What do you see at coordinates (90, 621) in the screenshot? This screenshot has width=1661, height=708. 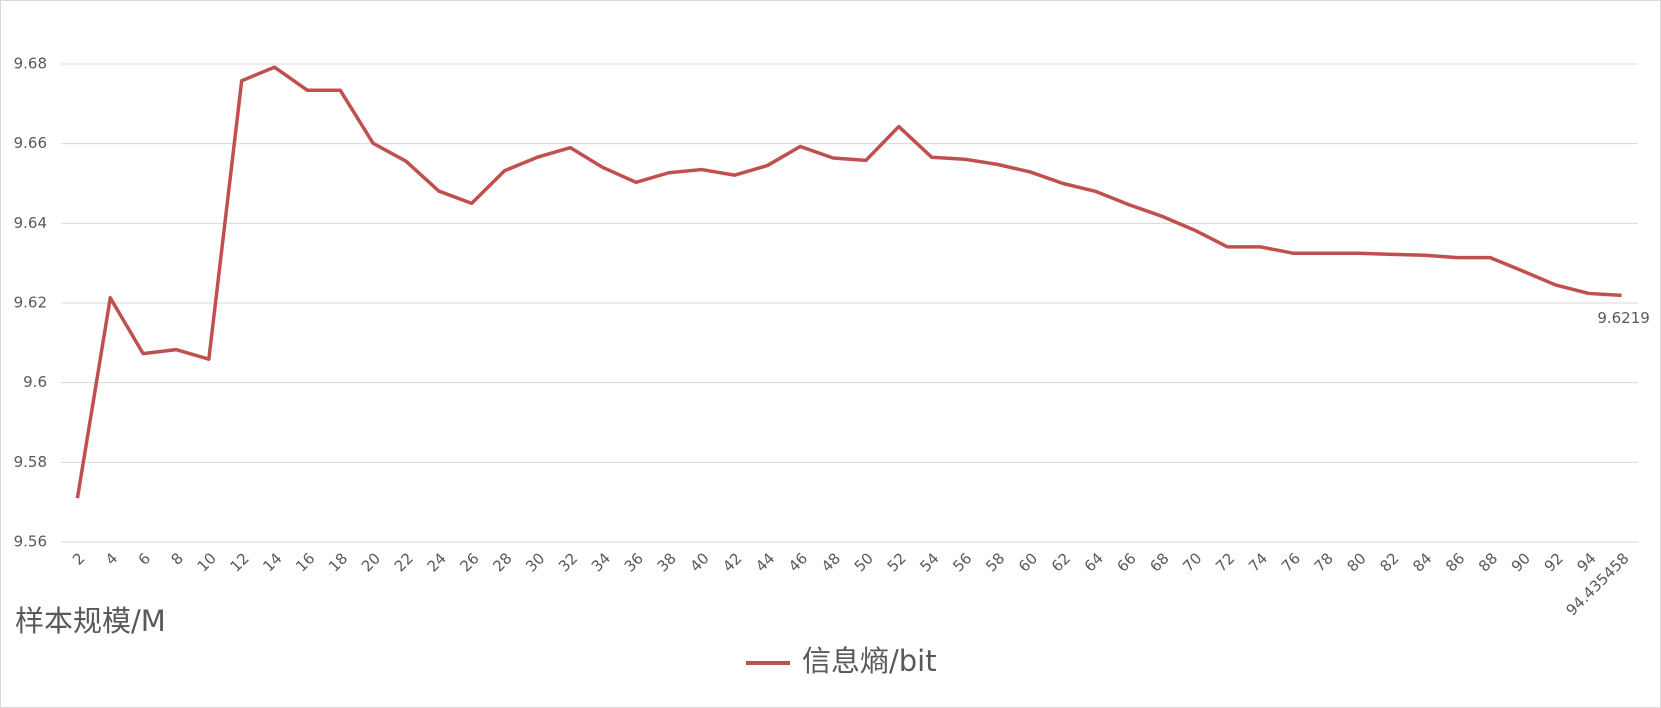 I see `x-axis-title: 样本规模/M` at bounding box center [90, 621].